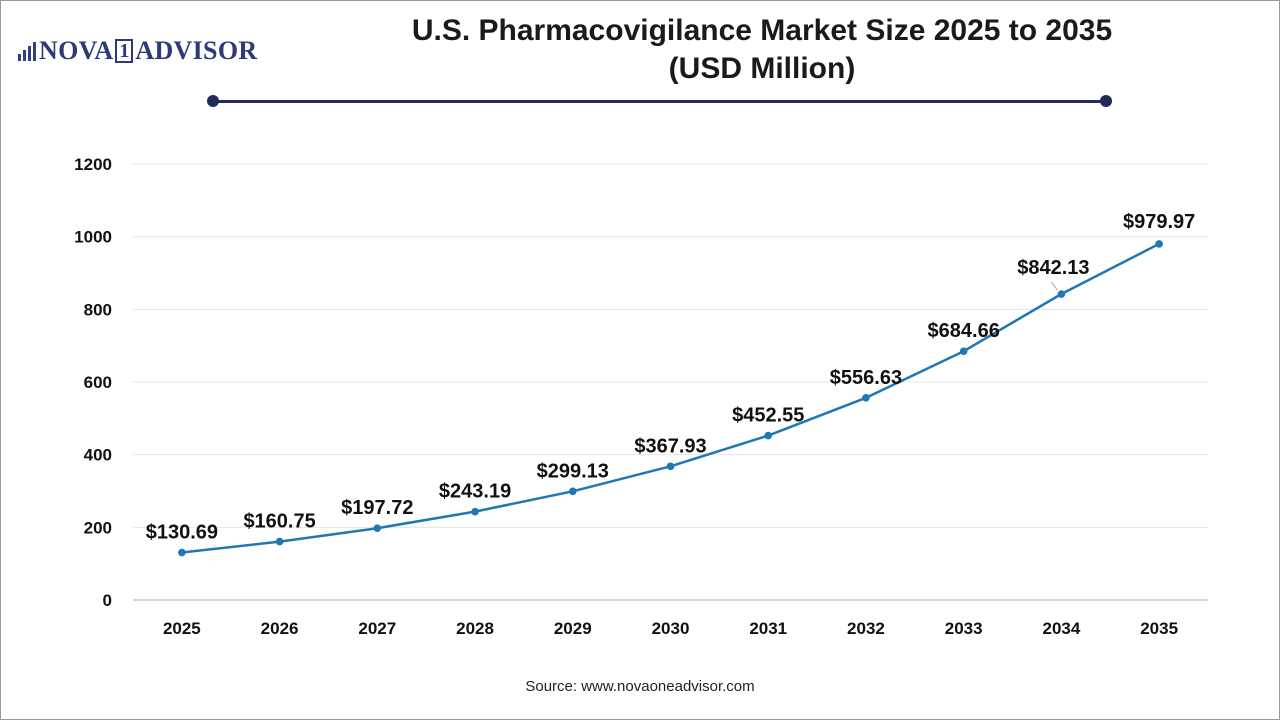 This screenshot has height=720, width=1280. What do you see at coordinates (107, 600) in the screenshot?
I see `y-tick-label: 0` at bounding box center [107, 600].